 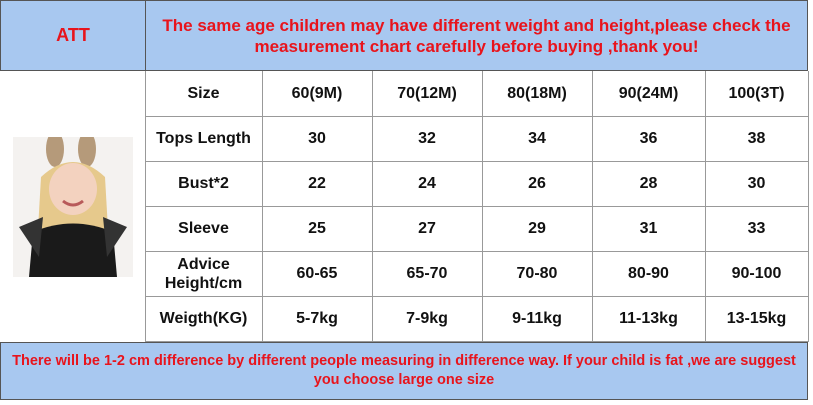 What do you see at coordinates (204, 319) in the screenshot?
I see `row-header: Weigth(KG)` at bounding box center [204, 319].